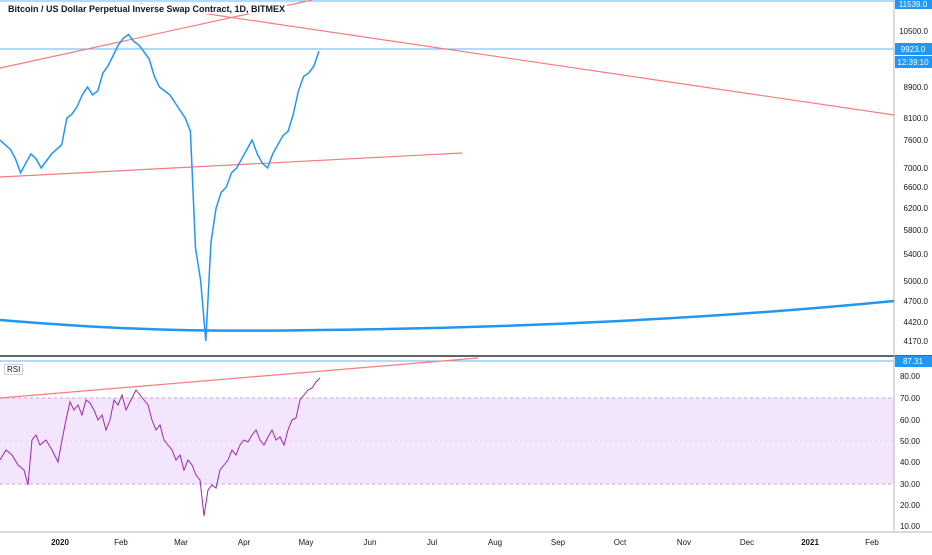 This screenshot has width=932, height=555. What do you see at coordinates (916, 87) in the screenshot?
I see `price-tick-label: 8900.0` at bounding box center [916, 87].